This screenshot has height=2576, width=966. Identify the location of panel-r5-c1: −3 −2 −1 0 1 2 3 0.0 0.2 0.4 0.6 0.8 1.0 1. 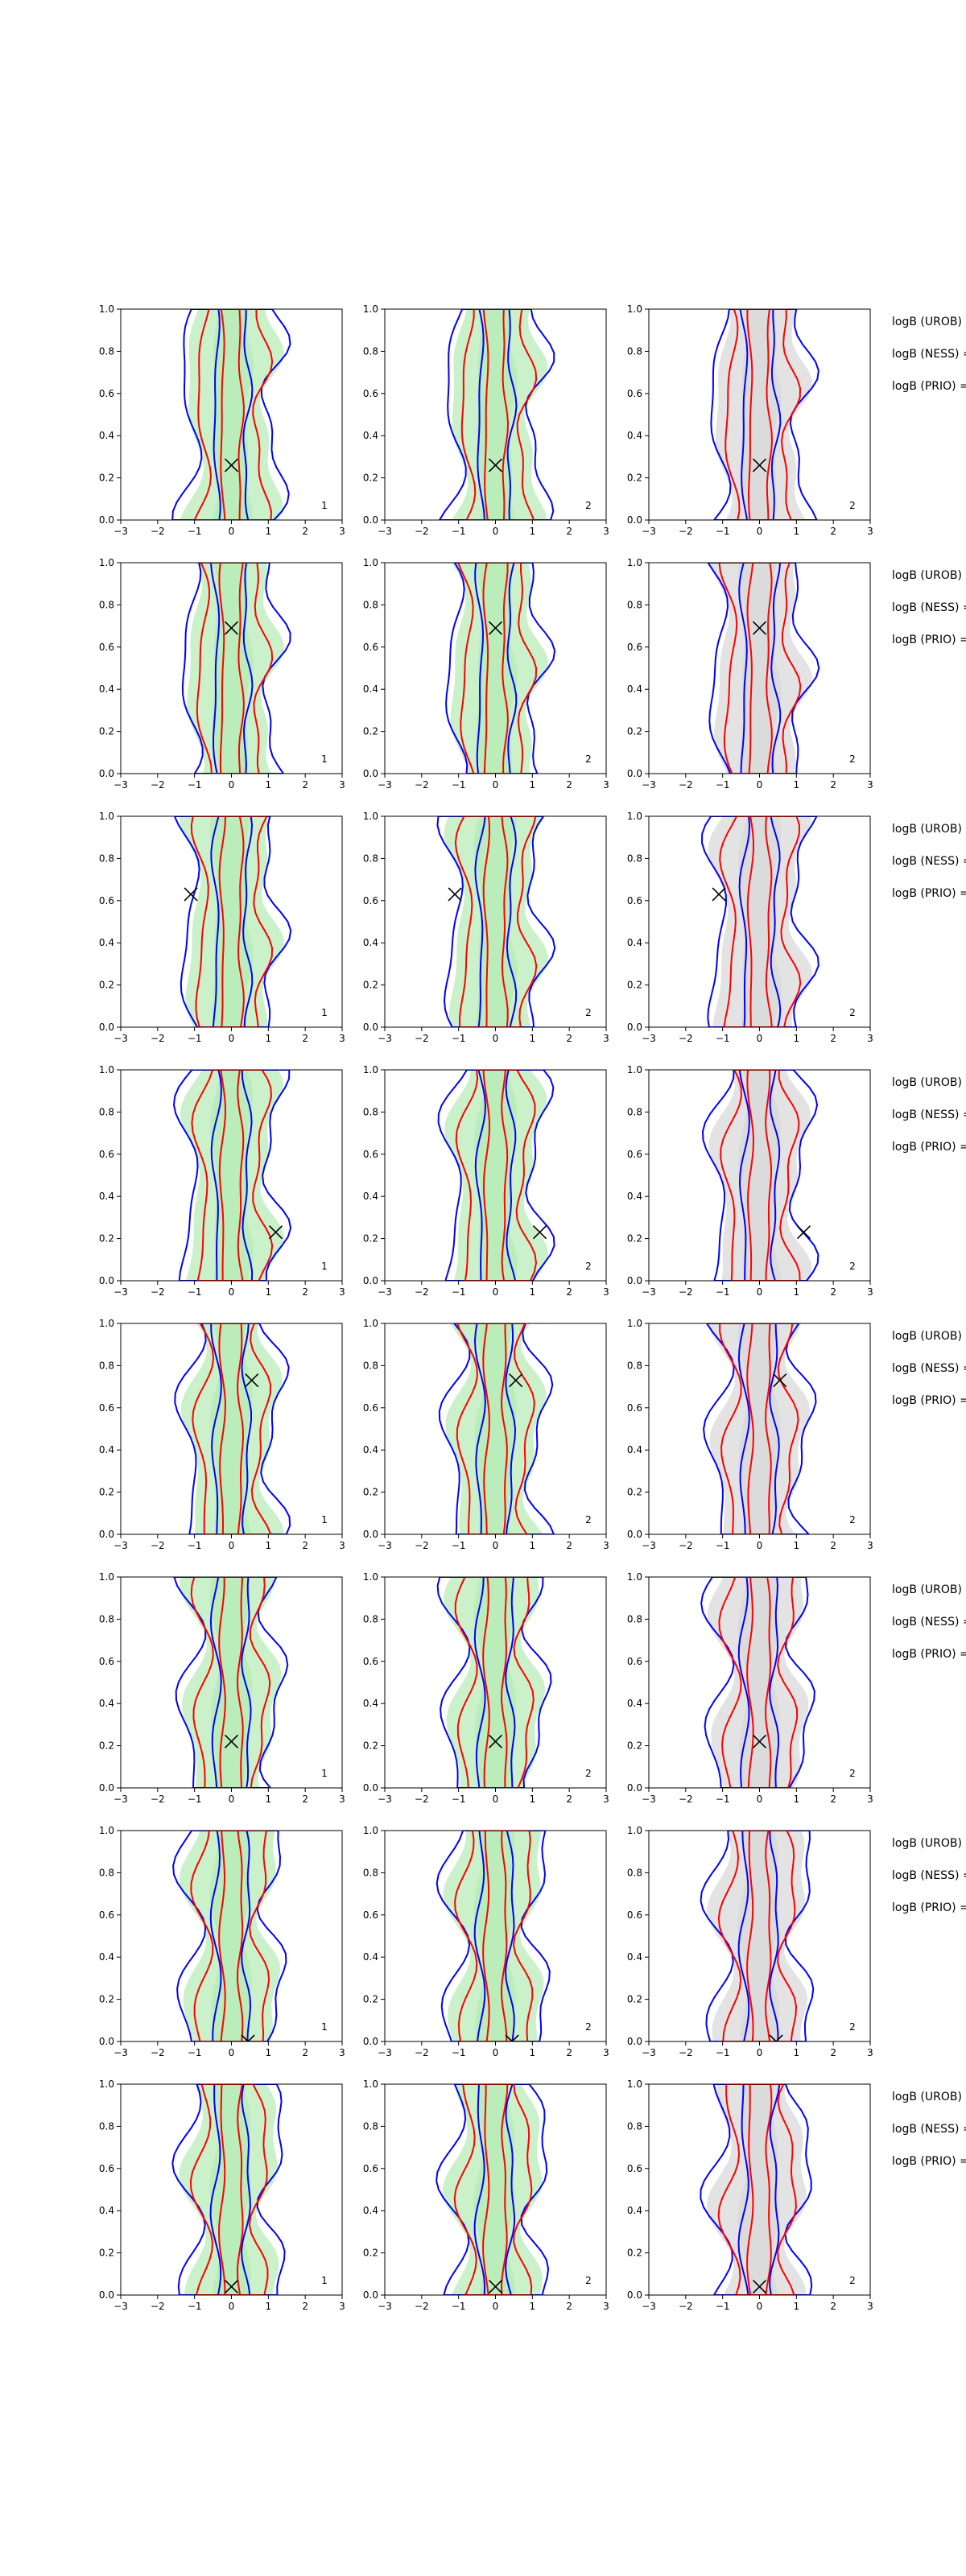
(222, 1434).